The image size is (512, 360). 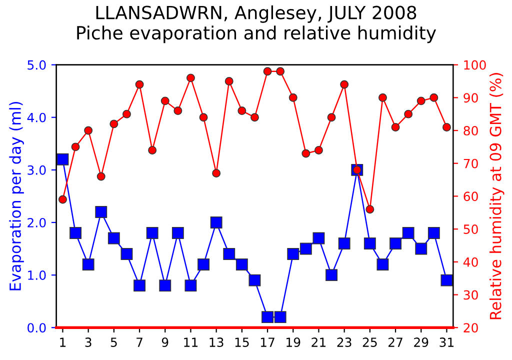 I want to click on x-tick-label: 17, so click(x=267, y=342).